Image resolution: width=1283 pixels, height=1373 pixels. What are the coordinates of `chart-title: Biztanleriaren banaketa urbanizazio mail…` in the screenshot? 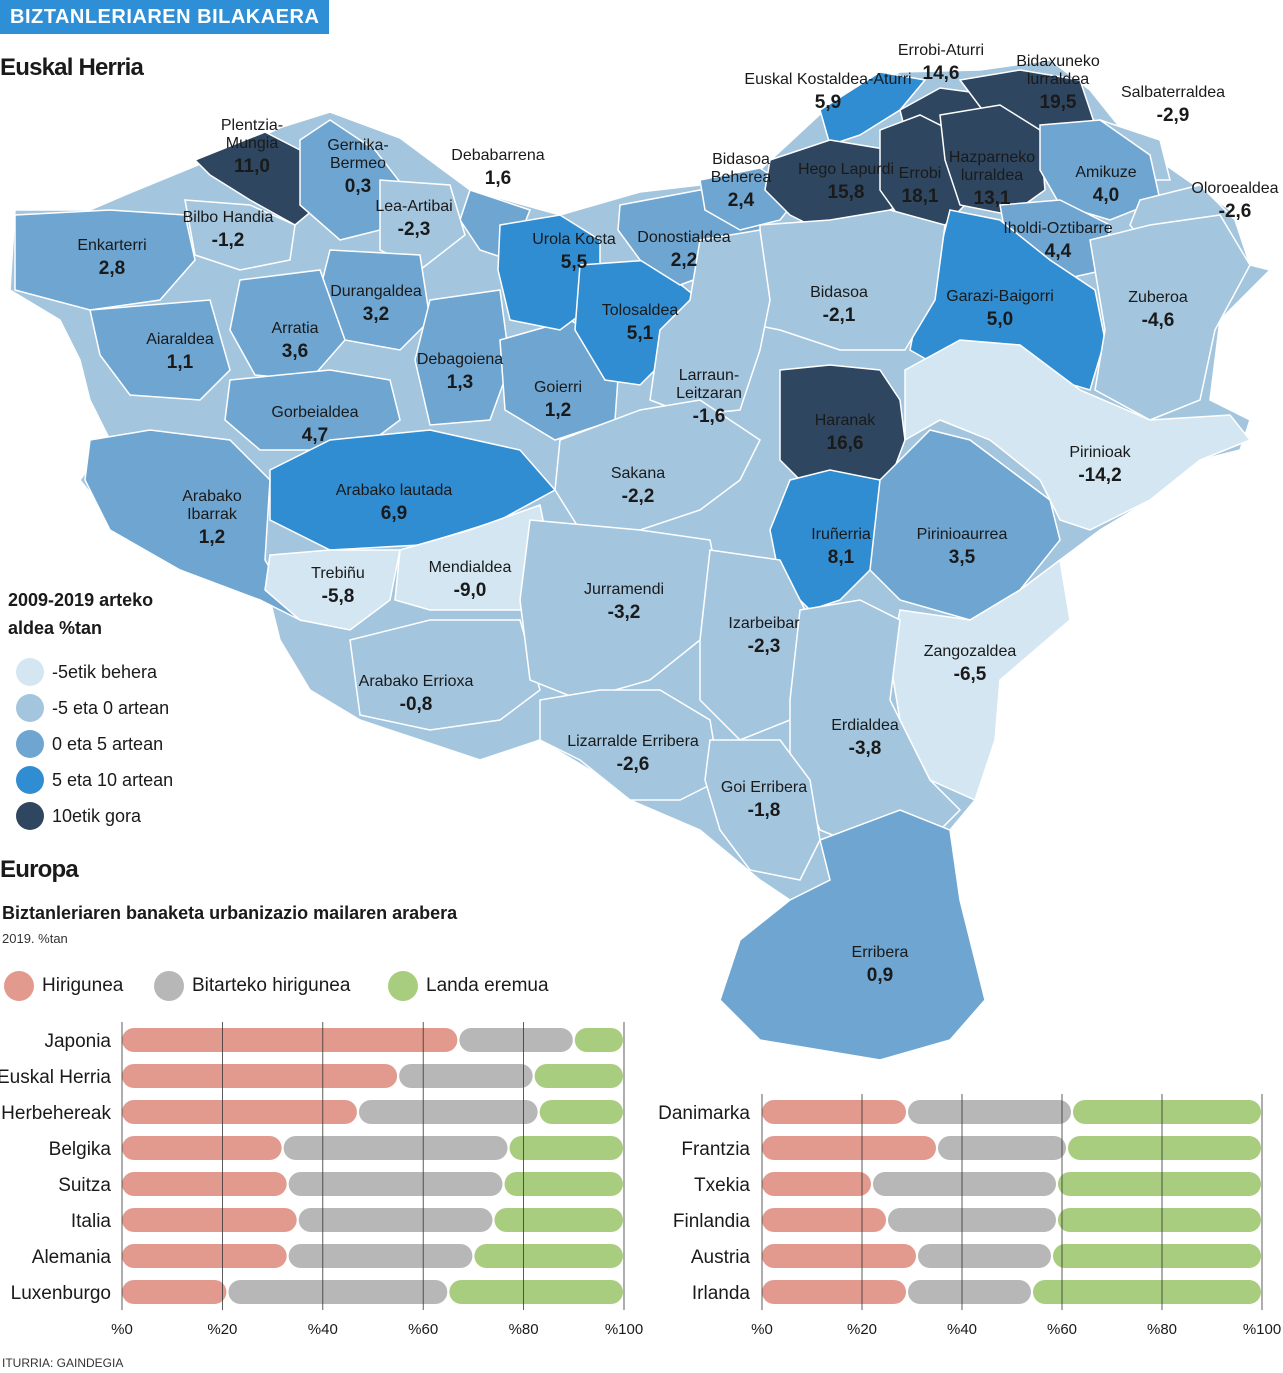 It's located at (230, 913).